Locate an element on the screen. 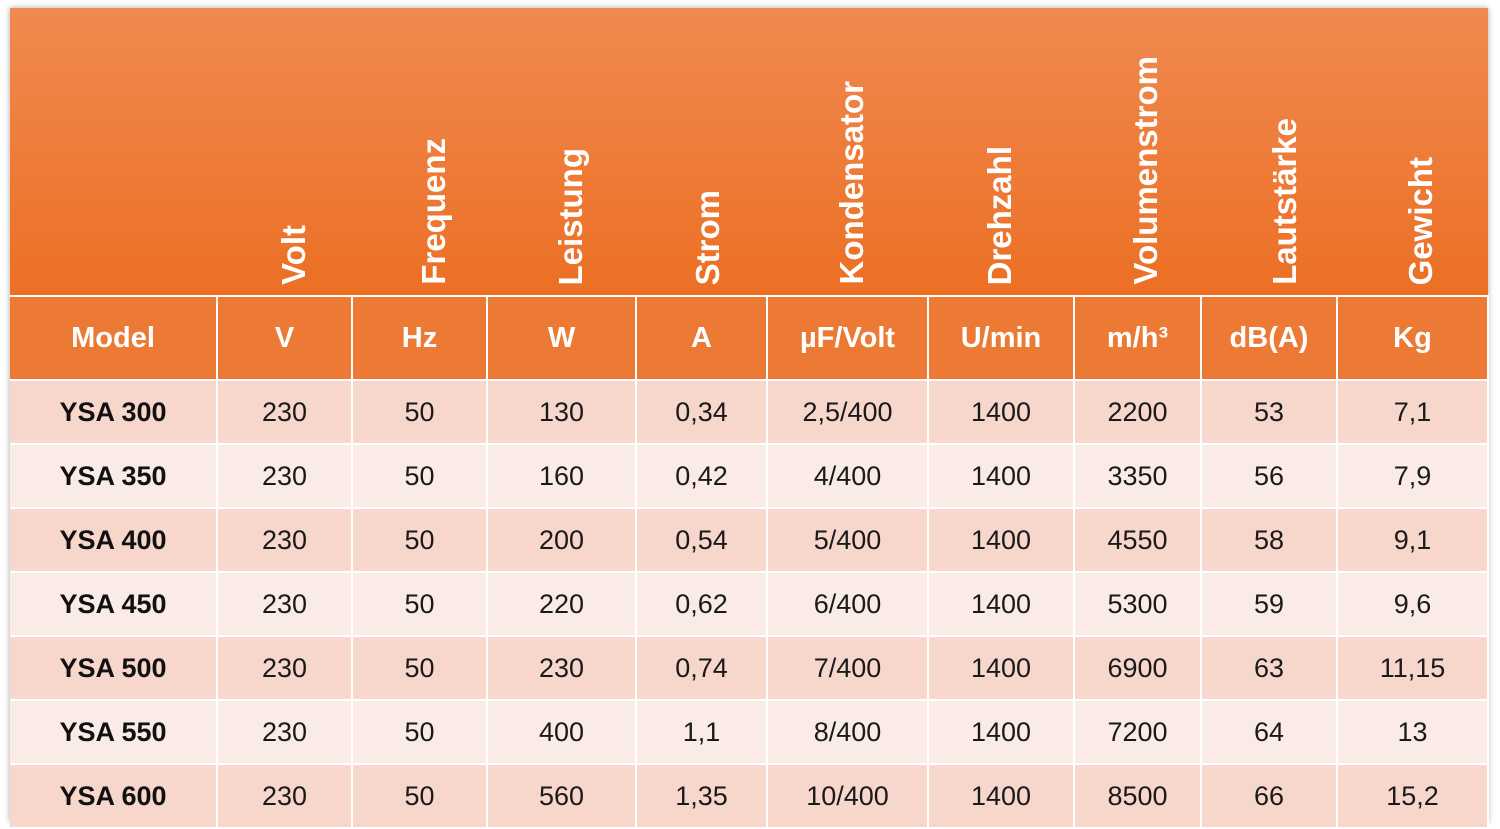  unit-cell-model: Model is located at coordinates (114, 338).